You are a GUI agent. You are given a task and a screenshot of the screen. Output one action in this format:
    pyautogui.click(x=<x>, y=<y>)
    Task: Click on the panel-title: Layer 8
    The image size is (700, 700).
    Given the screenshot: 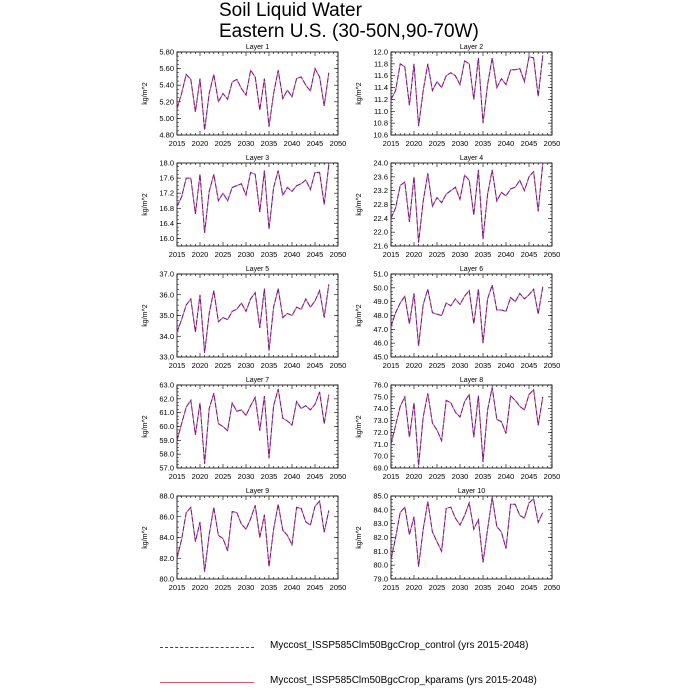 What is the action you would take?
    pyautogui.click(x=471, y=380)
    